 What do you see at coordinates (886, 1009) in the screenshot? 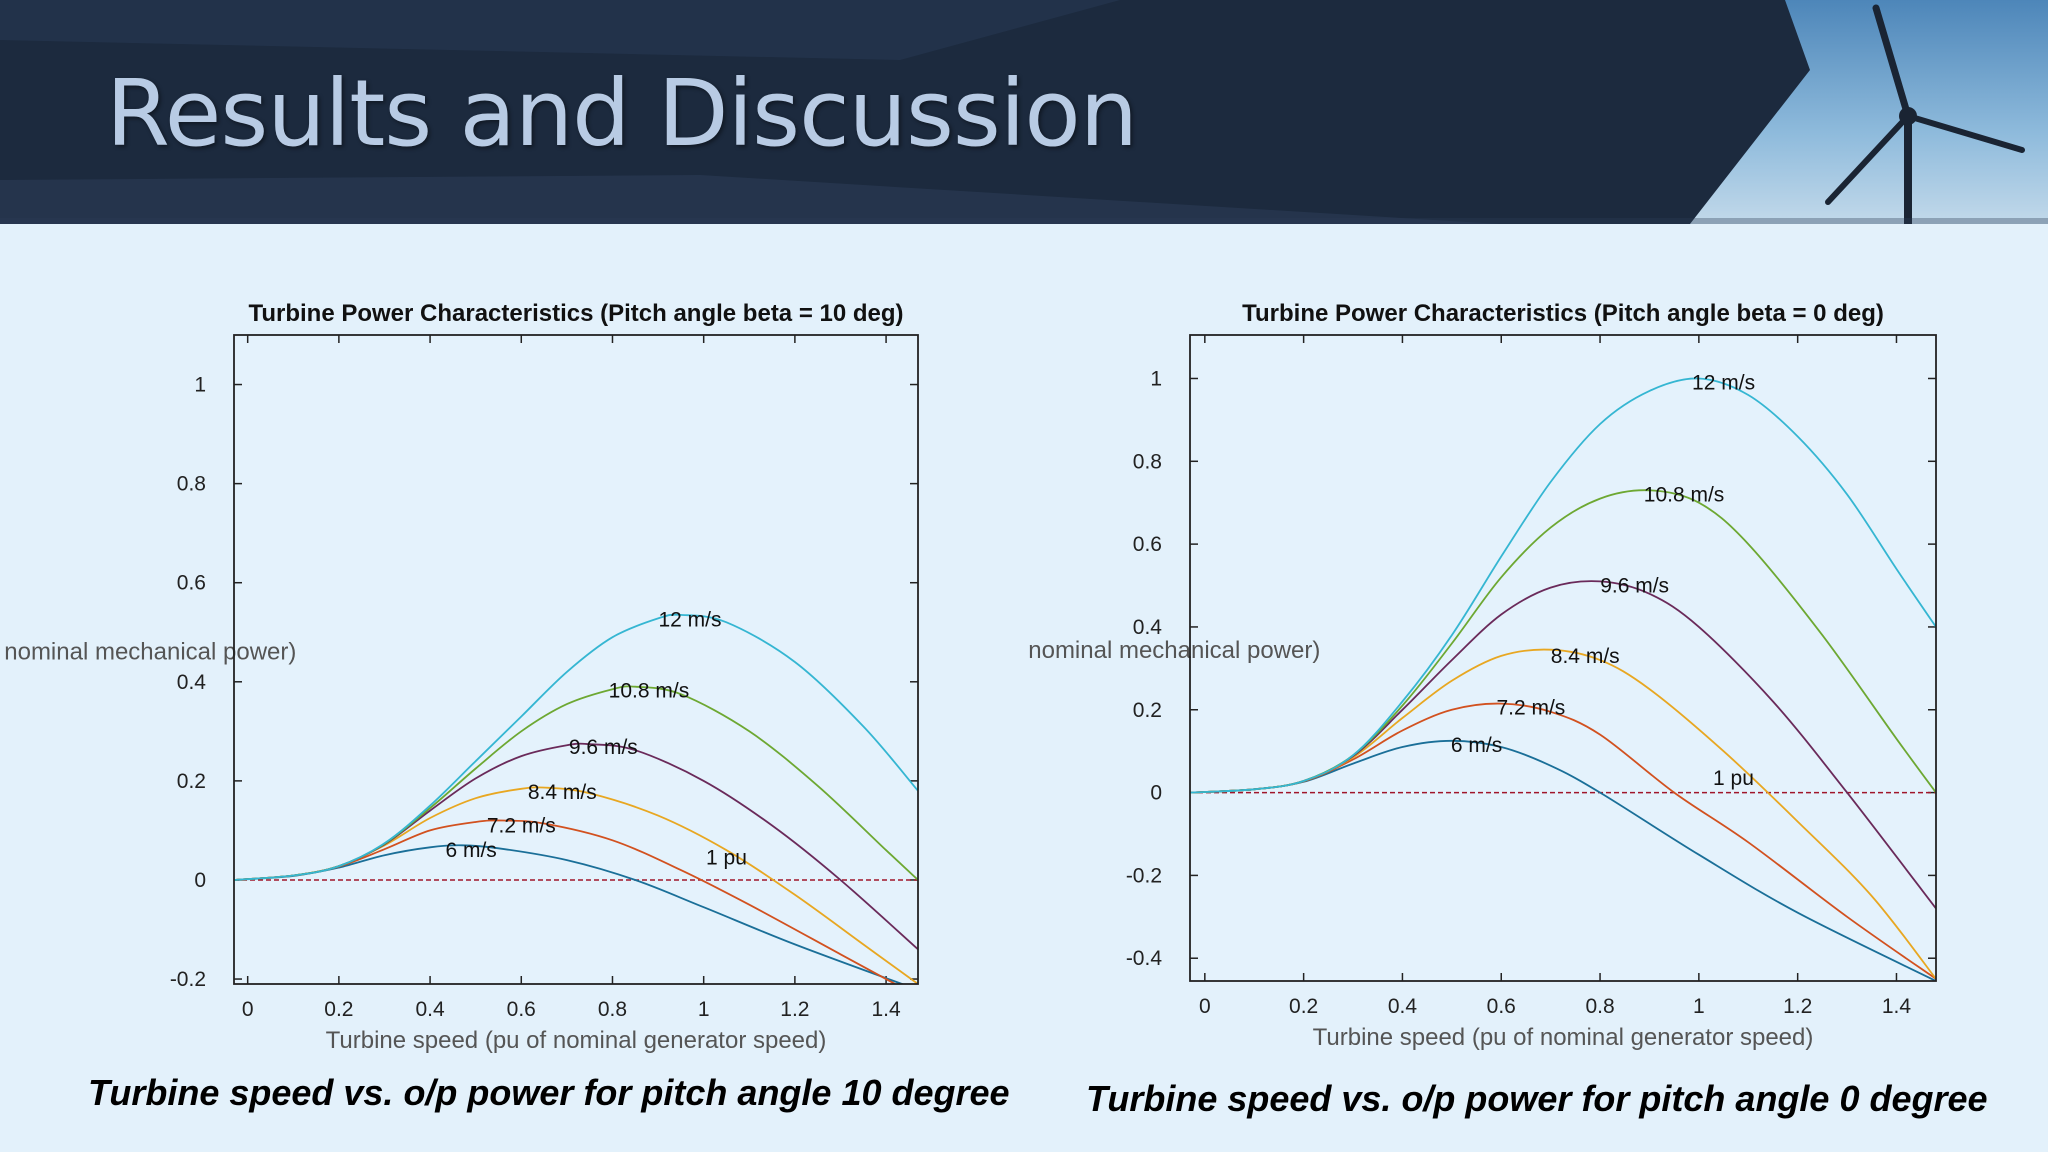
I see `chart-left-xtick-label: 1.4` at bounding box center [886, 1009].